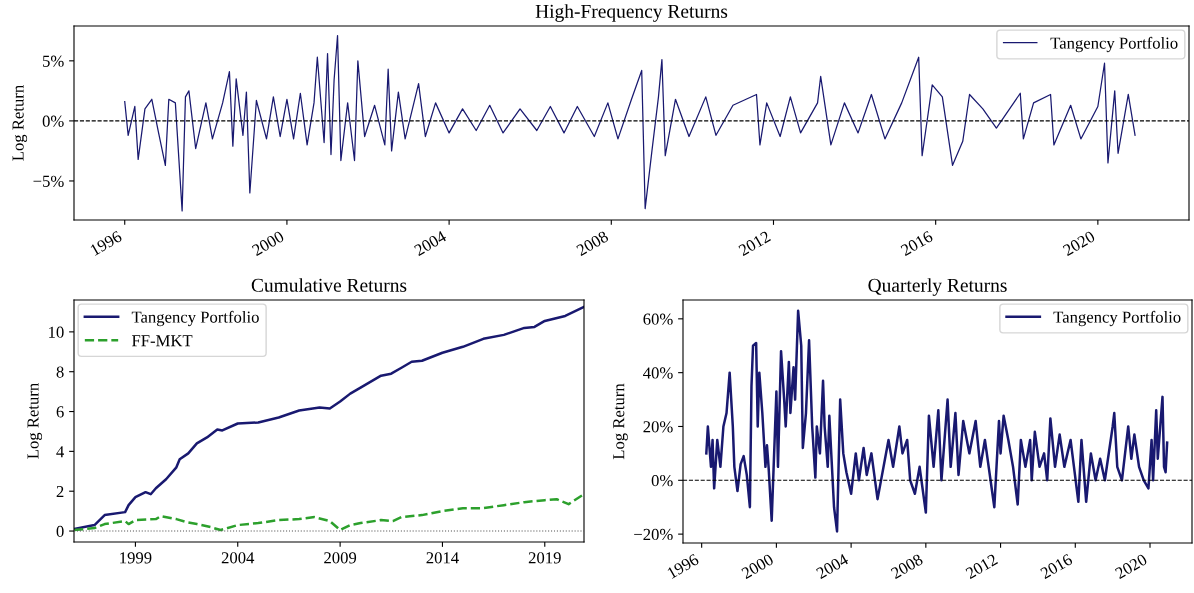 The height and width of the screenshot is (593, 1194). Describe the element at coordinates (340, 558) in the screenshot. I see `x-tick-label: 2009` at that location.